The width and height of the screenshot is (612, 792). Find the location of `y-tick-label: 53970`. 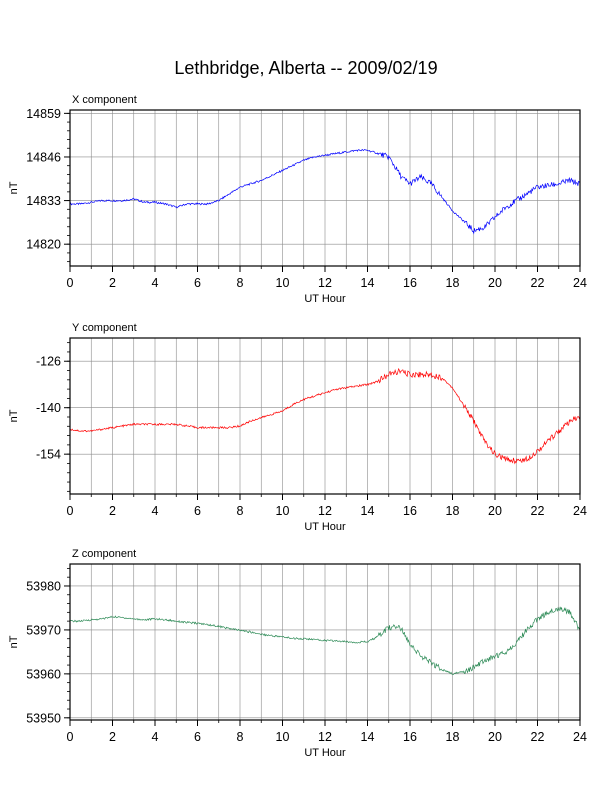

y-tick-label: 53970 is located at coordinates (43, 630).